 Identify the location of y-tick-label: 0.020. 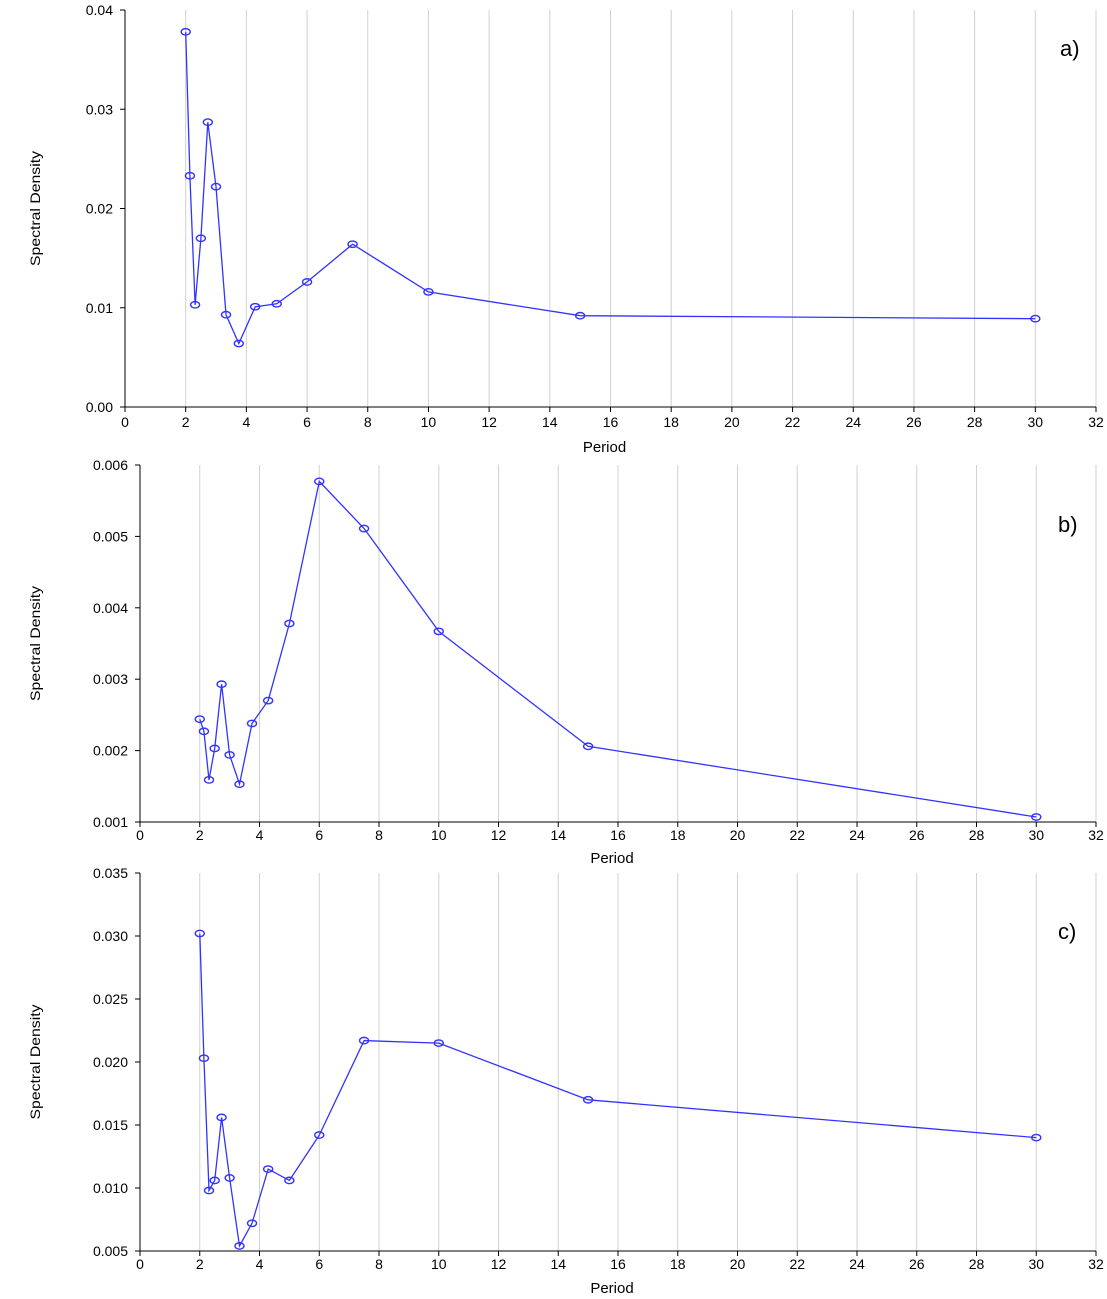
(110, 1062).